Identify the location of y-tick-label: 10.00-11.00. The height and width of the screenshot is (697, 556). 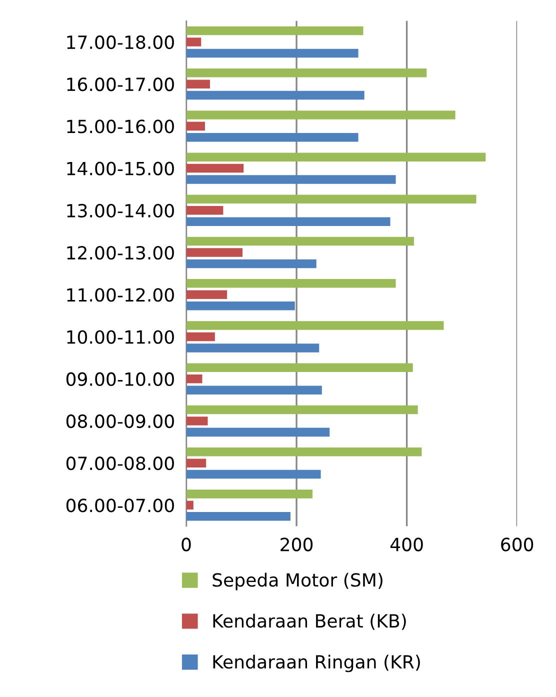
(120, 337).